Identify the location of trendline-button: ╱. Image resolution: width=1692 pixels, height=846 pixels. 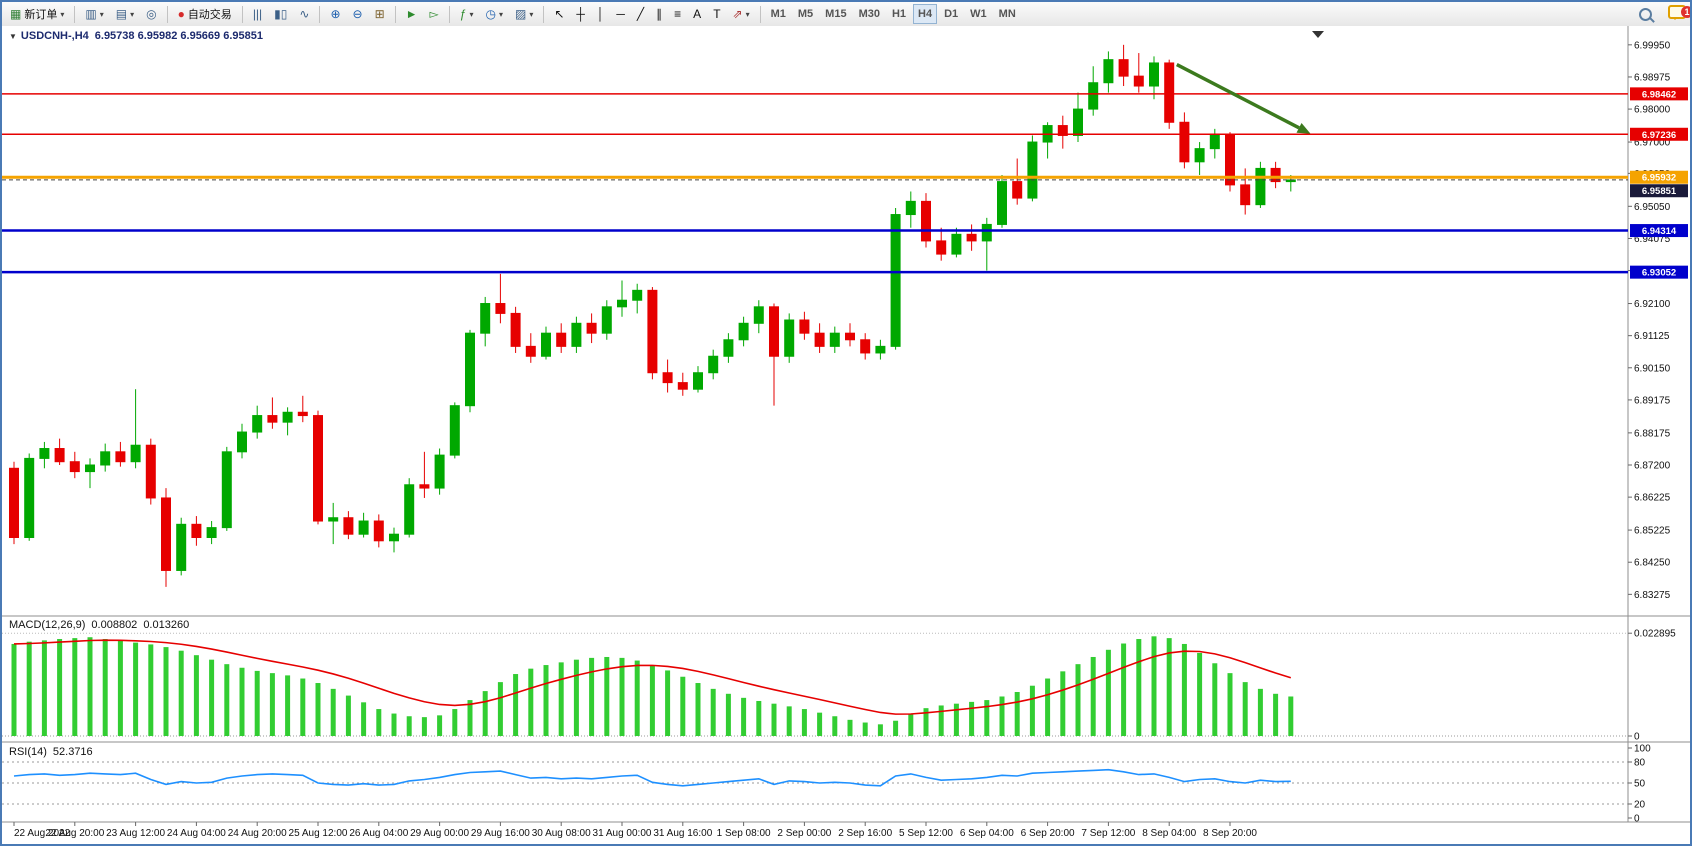
(640, 14).